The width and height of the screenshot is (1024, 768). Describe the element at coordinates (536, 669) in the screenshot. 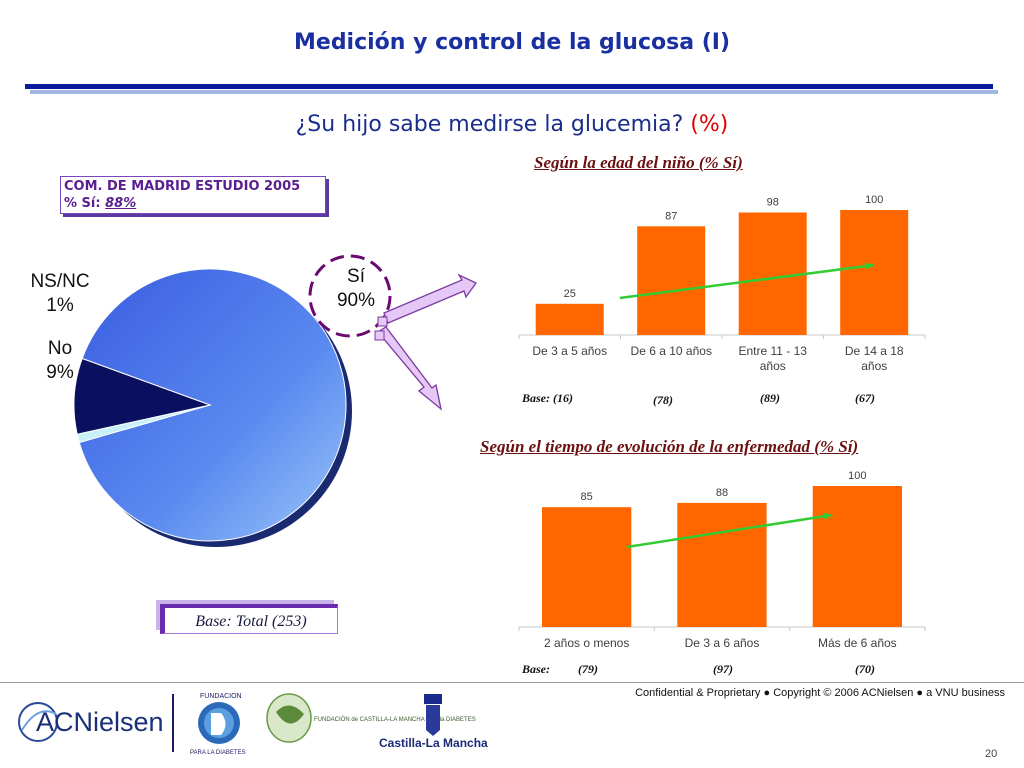

I see `chart-evolution-base-label: Base:` at that location.